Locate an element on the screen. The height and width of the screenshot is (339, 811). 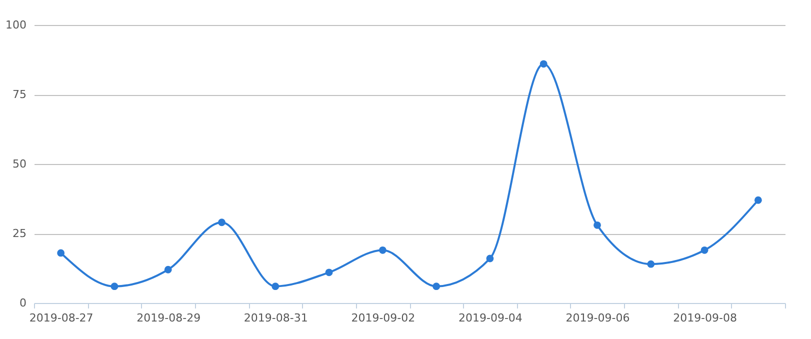
y-tick-label: 50 is located at coordinates (19, 164).